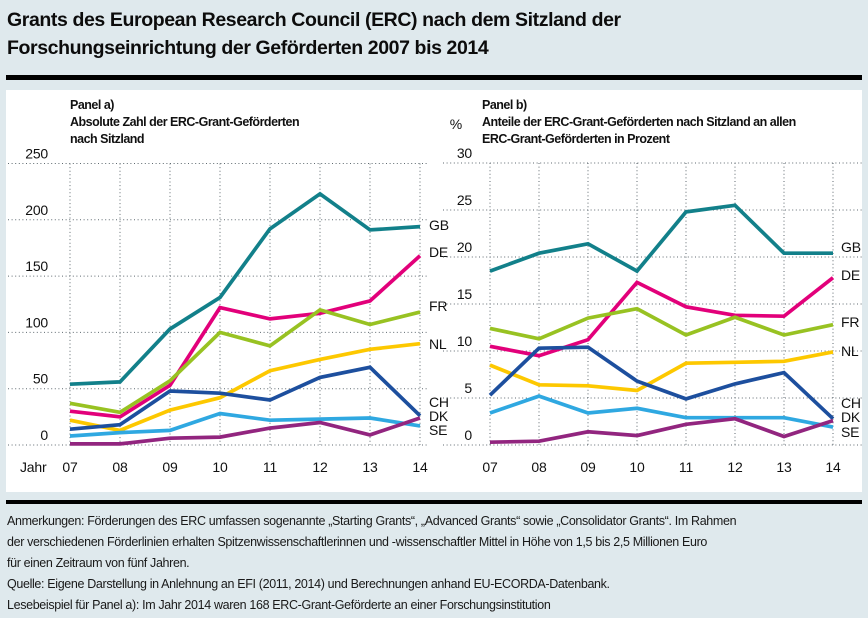 The width and height of the screenshot is (868, 618). Describe the element at coordinates (465, 247) in the screenshot. I see `y-tick-label: 20` at that location.